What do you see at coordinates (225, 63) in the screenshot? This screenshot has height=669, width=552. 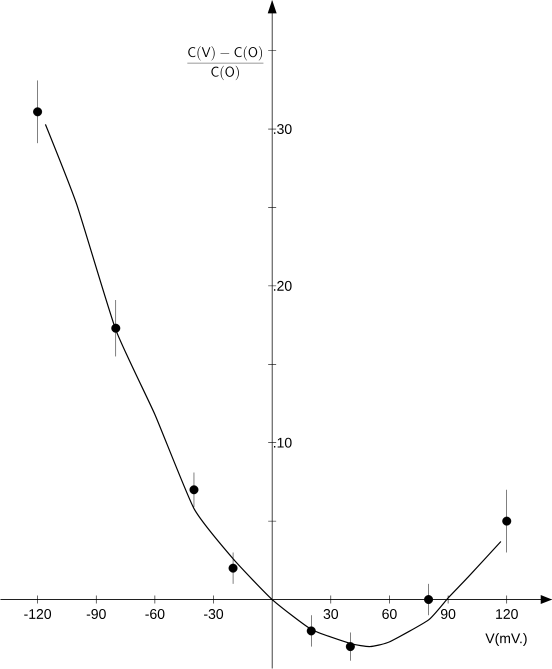 I see `y-axis-title: $\frac{\mathsf{C(V)-C(O)}}{\mathsf{C(O)}}$` at bounding box center [225, 63].